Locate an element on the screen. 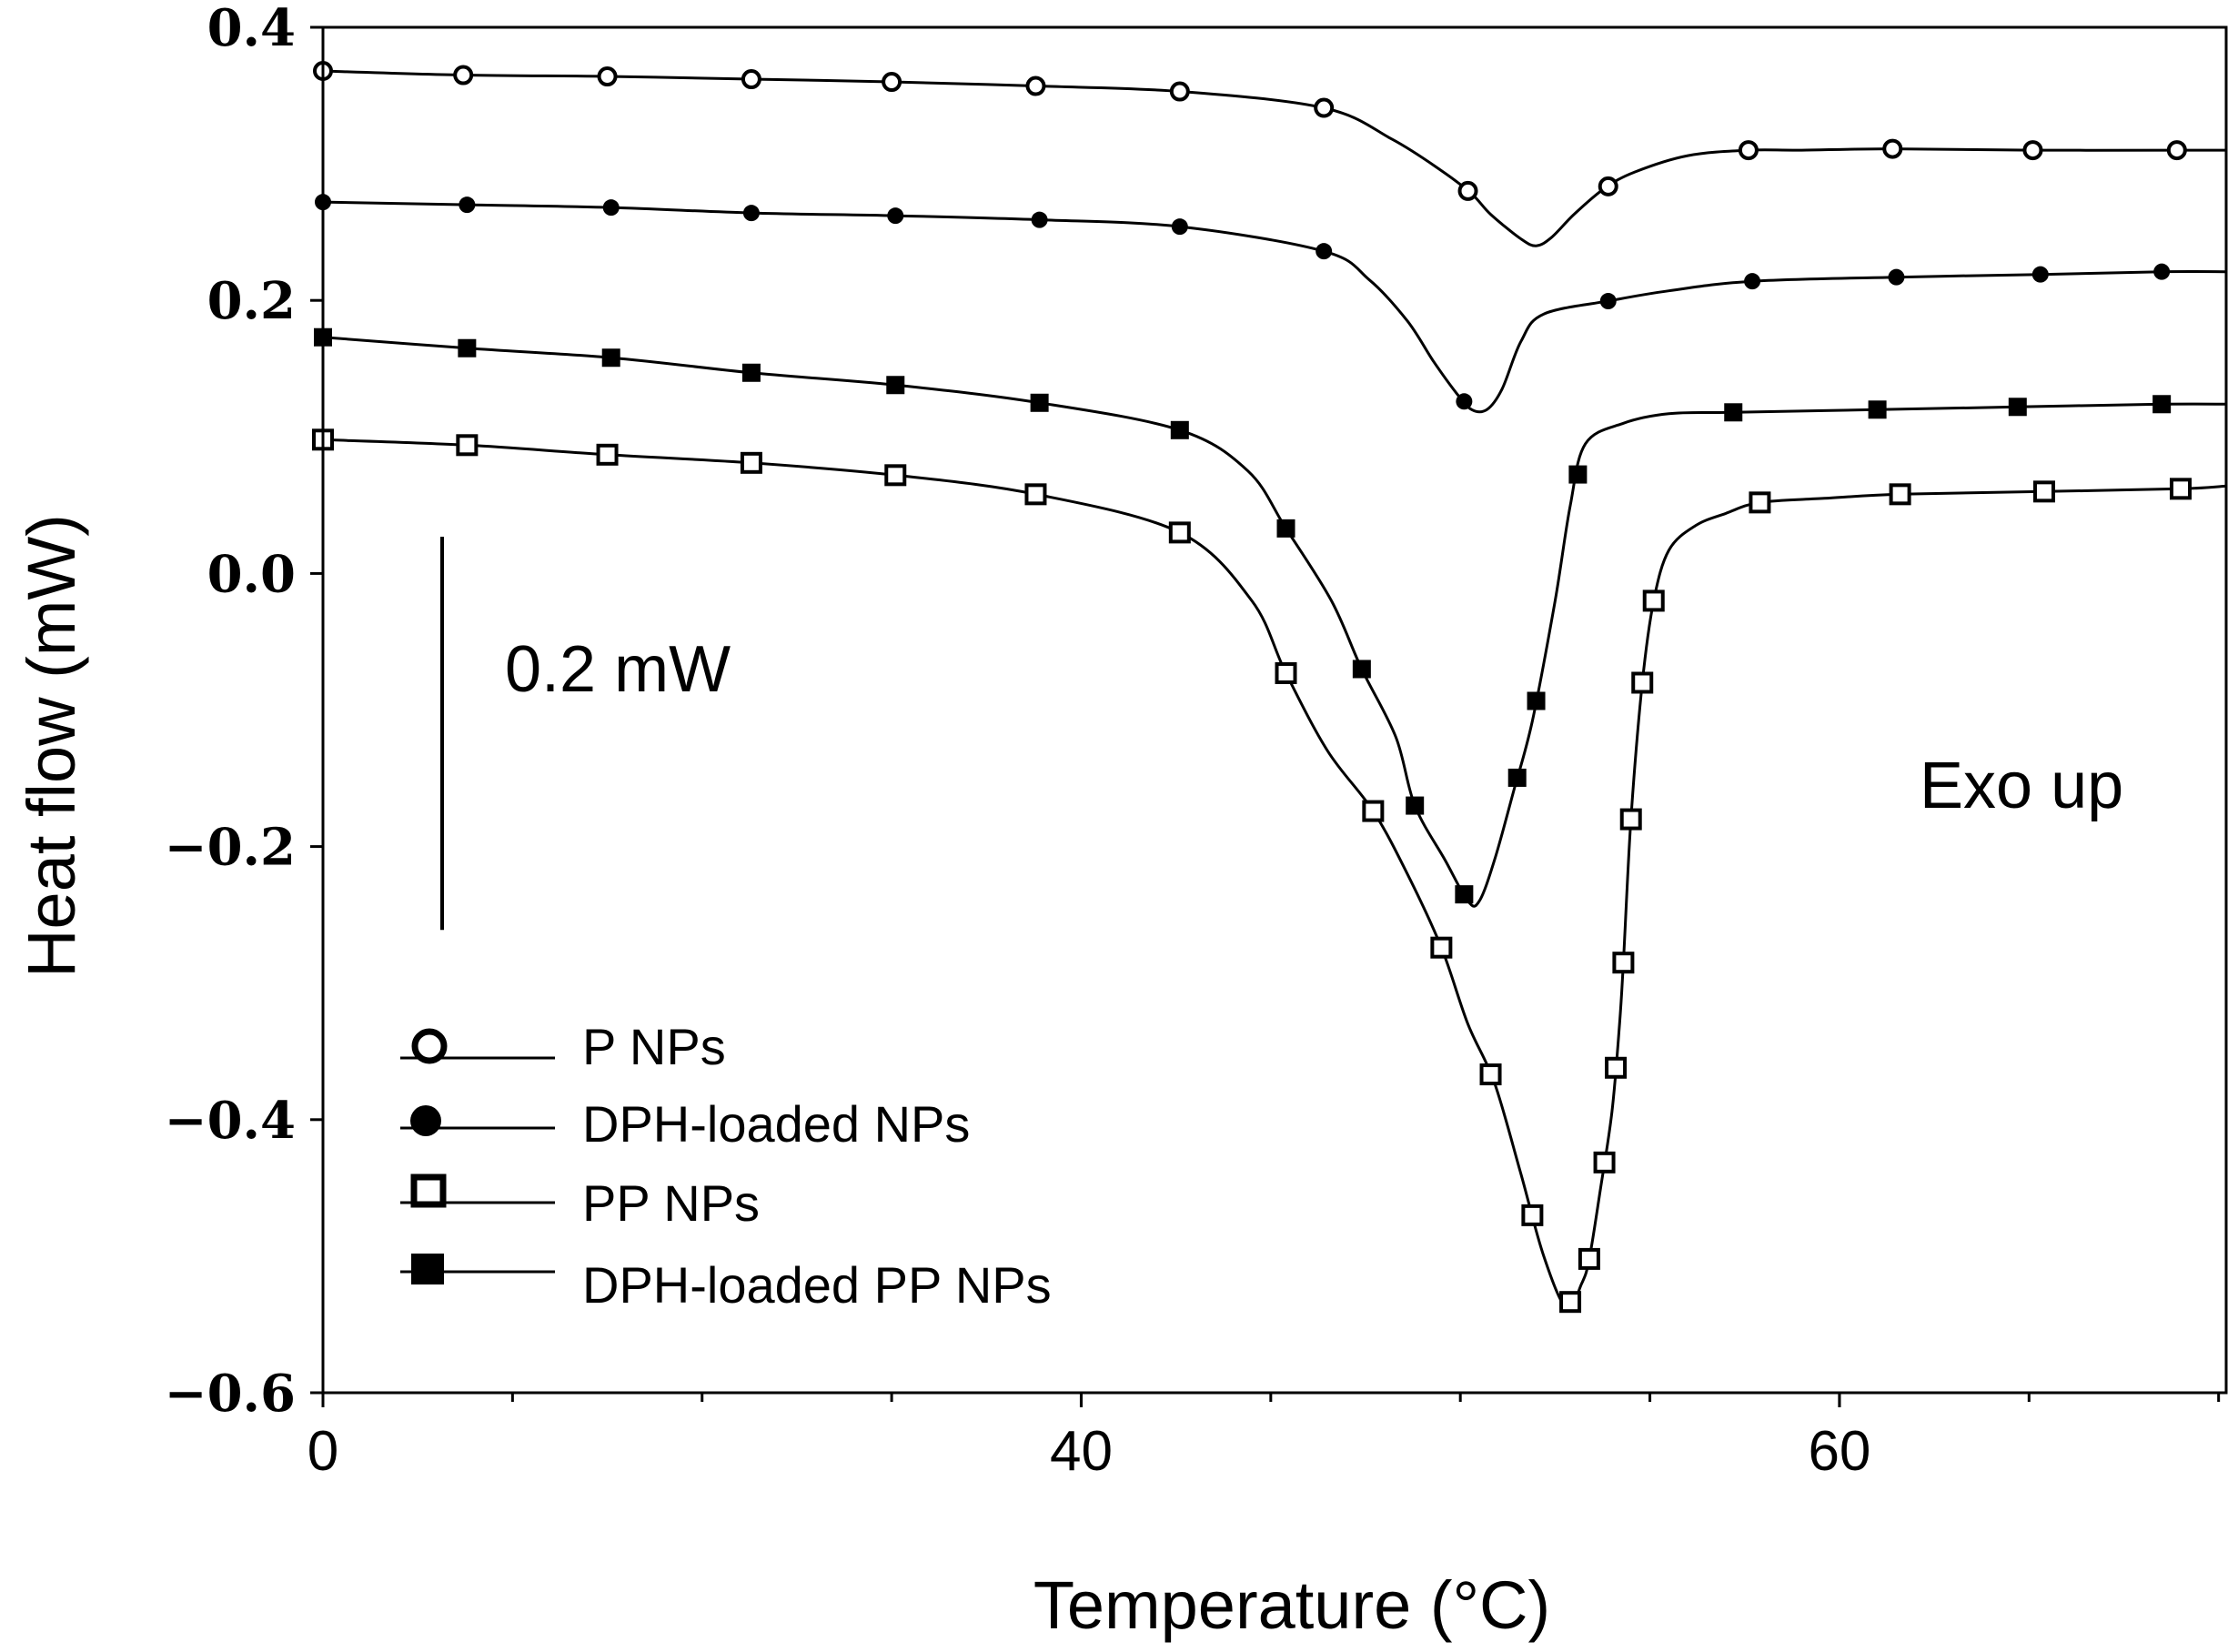 This screenshot has width=2238, height=1652. series-line-p-nps is located at coordinates (1274, 158).